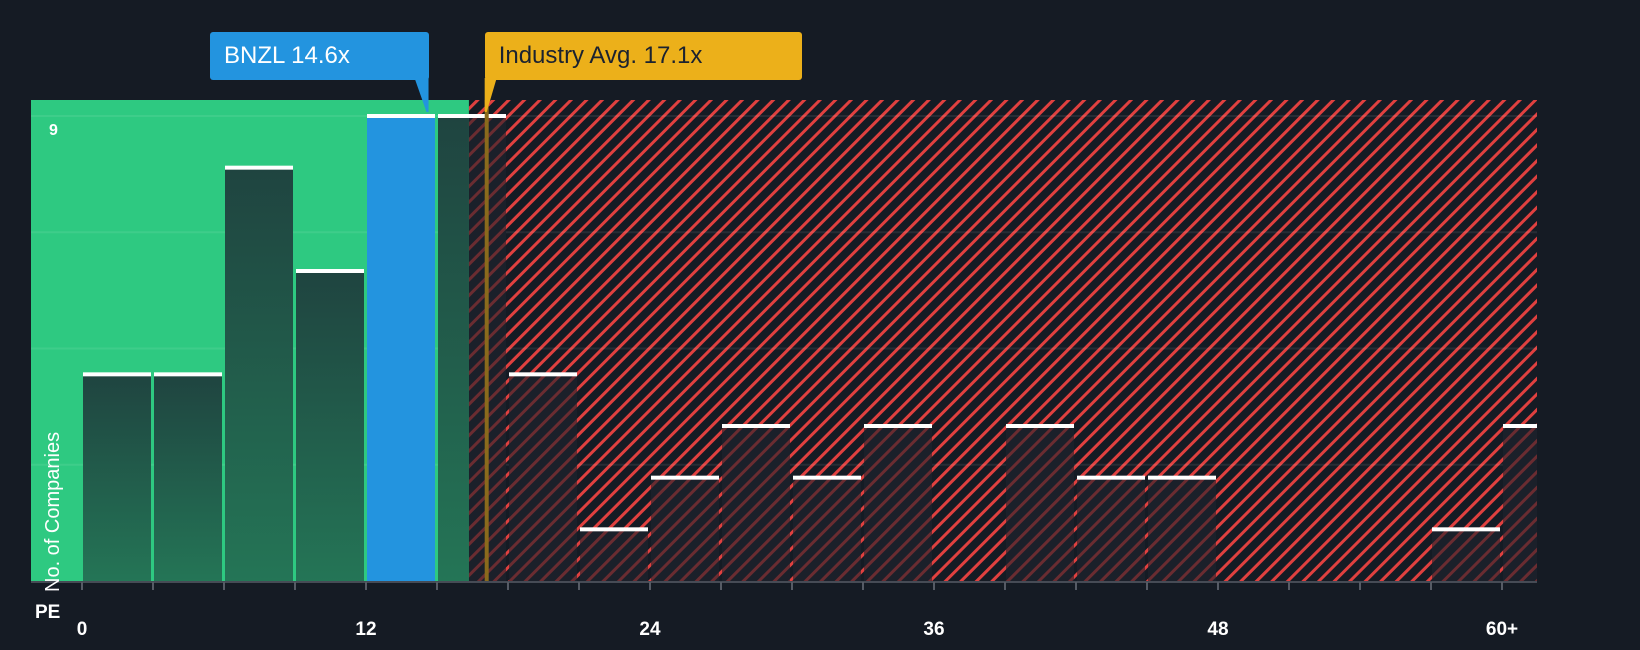 This screenshot has width=1640, height=650. What do you see at coordinates (53, 511) in the screenshot?
I see `y-axis-title: No. of Companies` at bounding box center [53, 511].